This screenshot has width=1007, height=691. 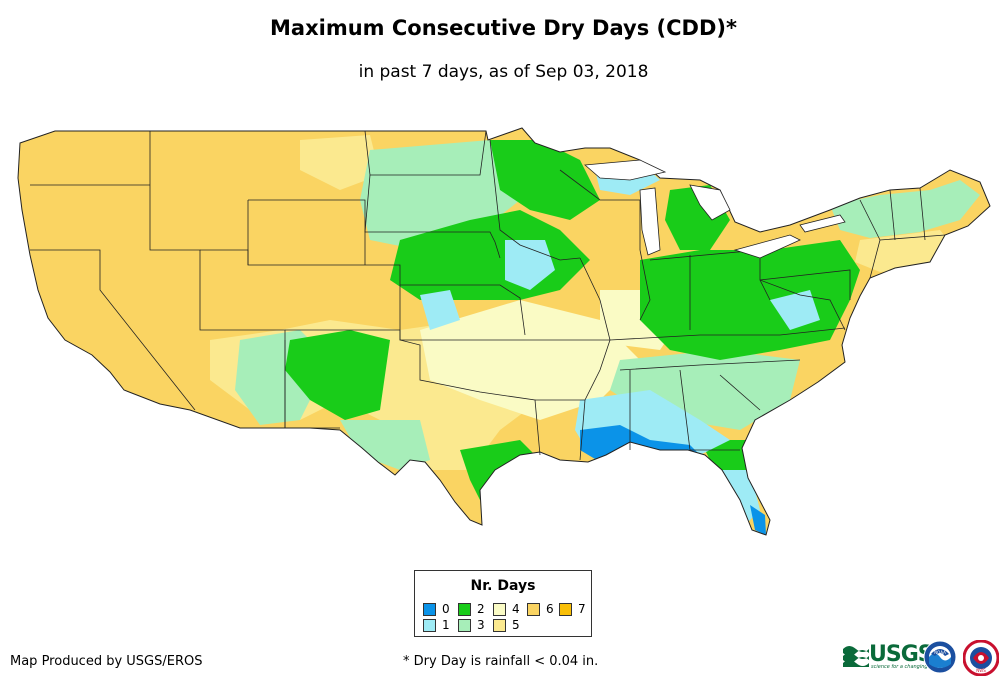 What do you see at coordinates (471, 625) in the screenshot?
I see `legend-item-3: 3` at bounding box center [471, 625].